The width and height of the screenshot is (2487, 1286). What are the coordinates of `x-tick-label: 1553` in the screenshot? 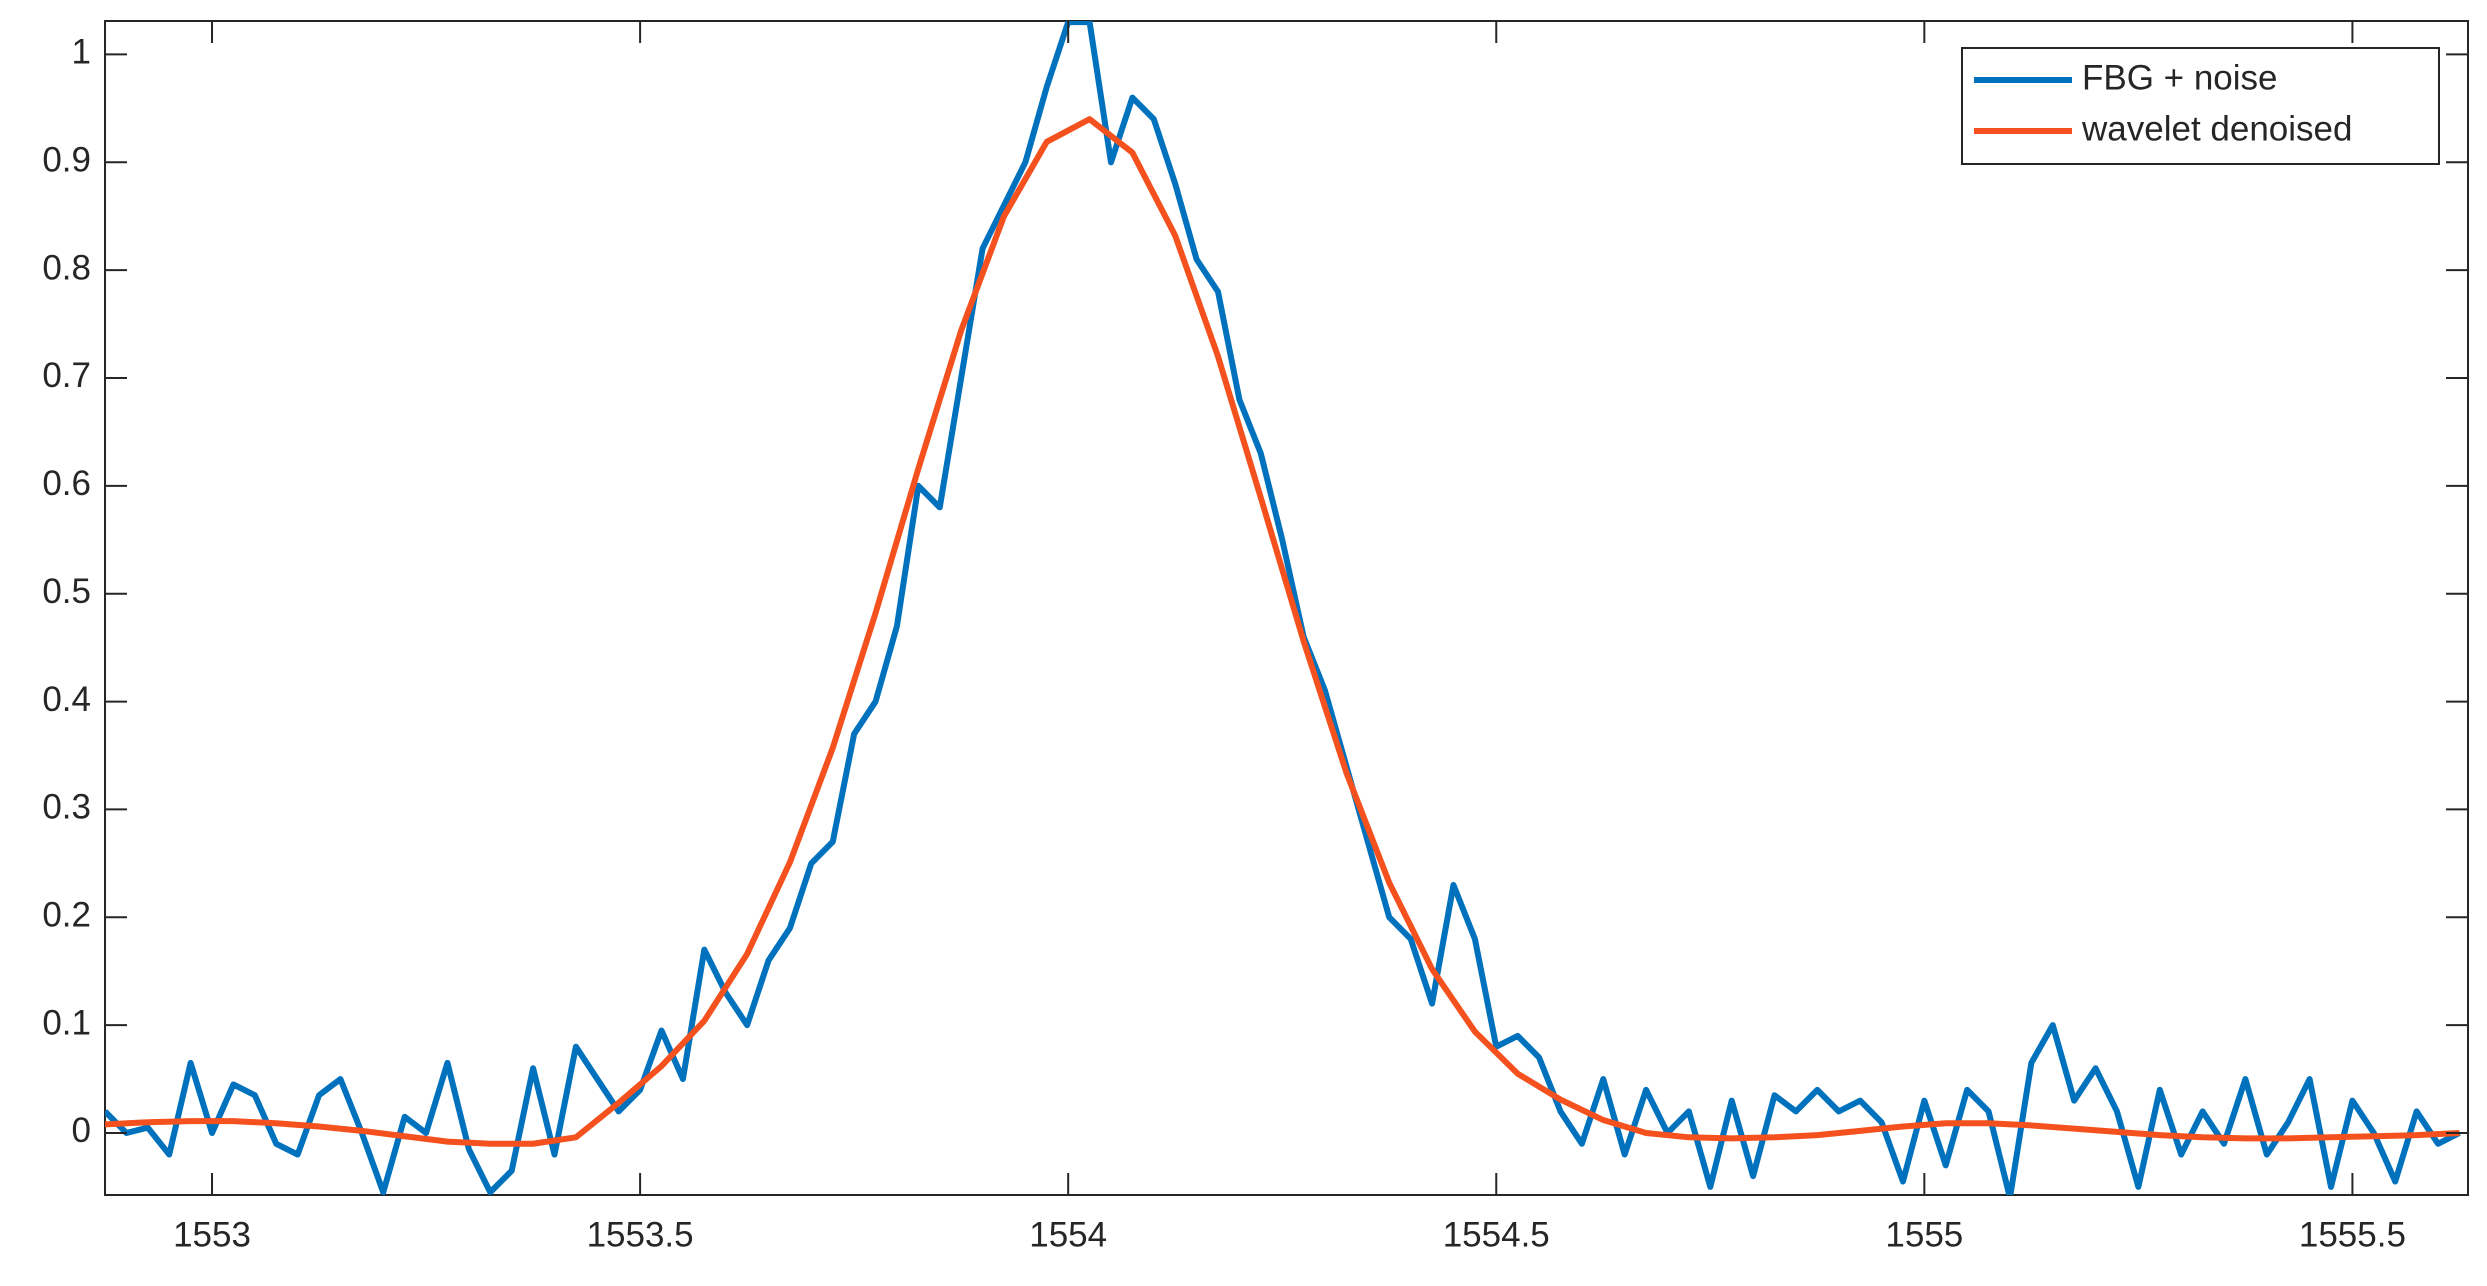 It's located at (212, 1234).